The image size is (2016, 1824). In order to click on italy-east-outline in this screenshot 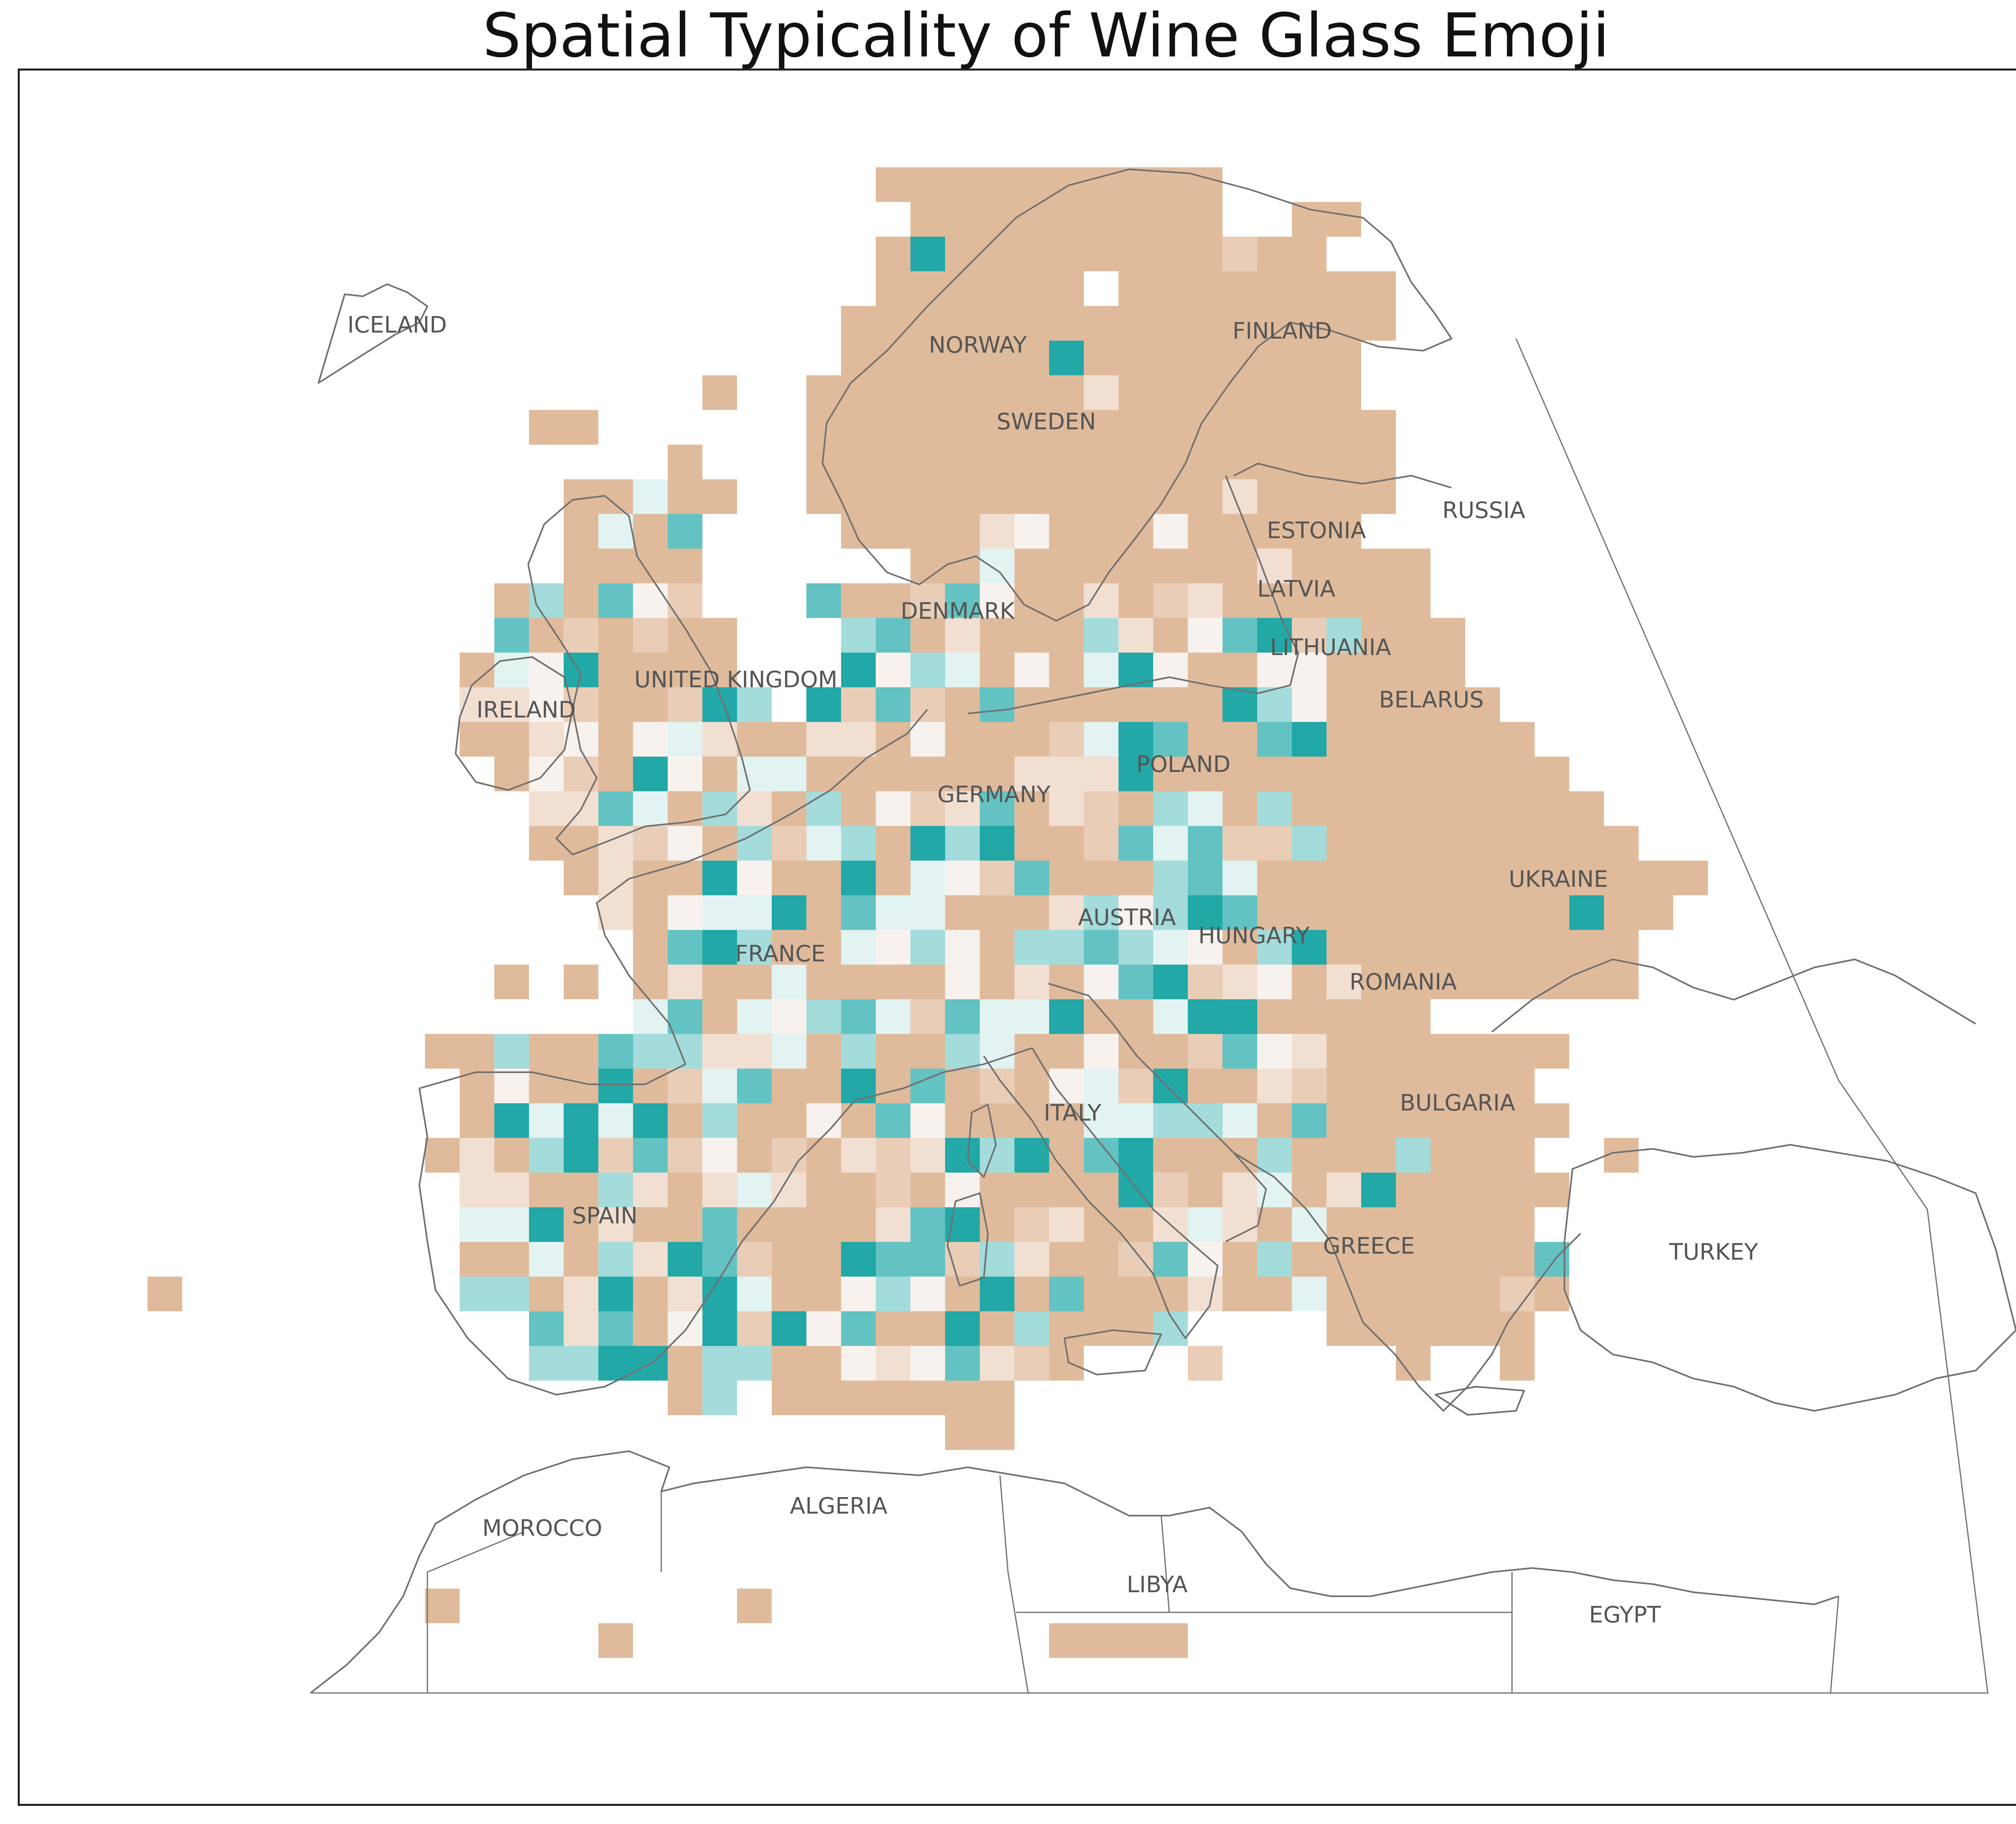, I will do `click(1157, 1112)`.